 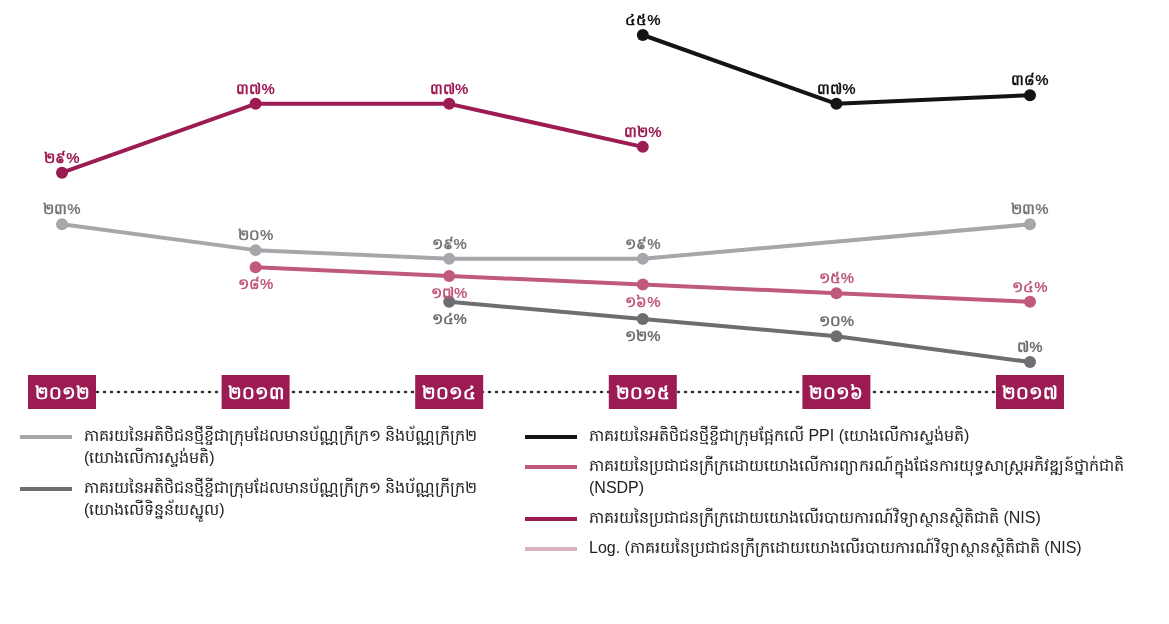 What do you see at coordinates (1030, 393) in the screenshot?
I see `x-tick-label: ២០១៧` at bounding box center [1030, 393].